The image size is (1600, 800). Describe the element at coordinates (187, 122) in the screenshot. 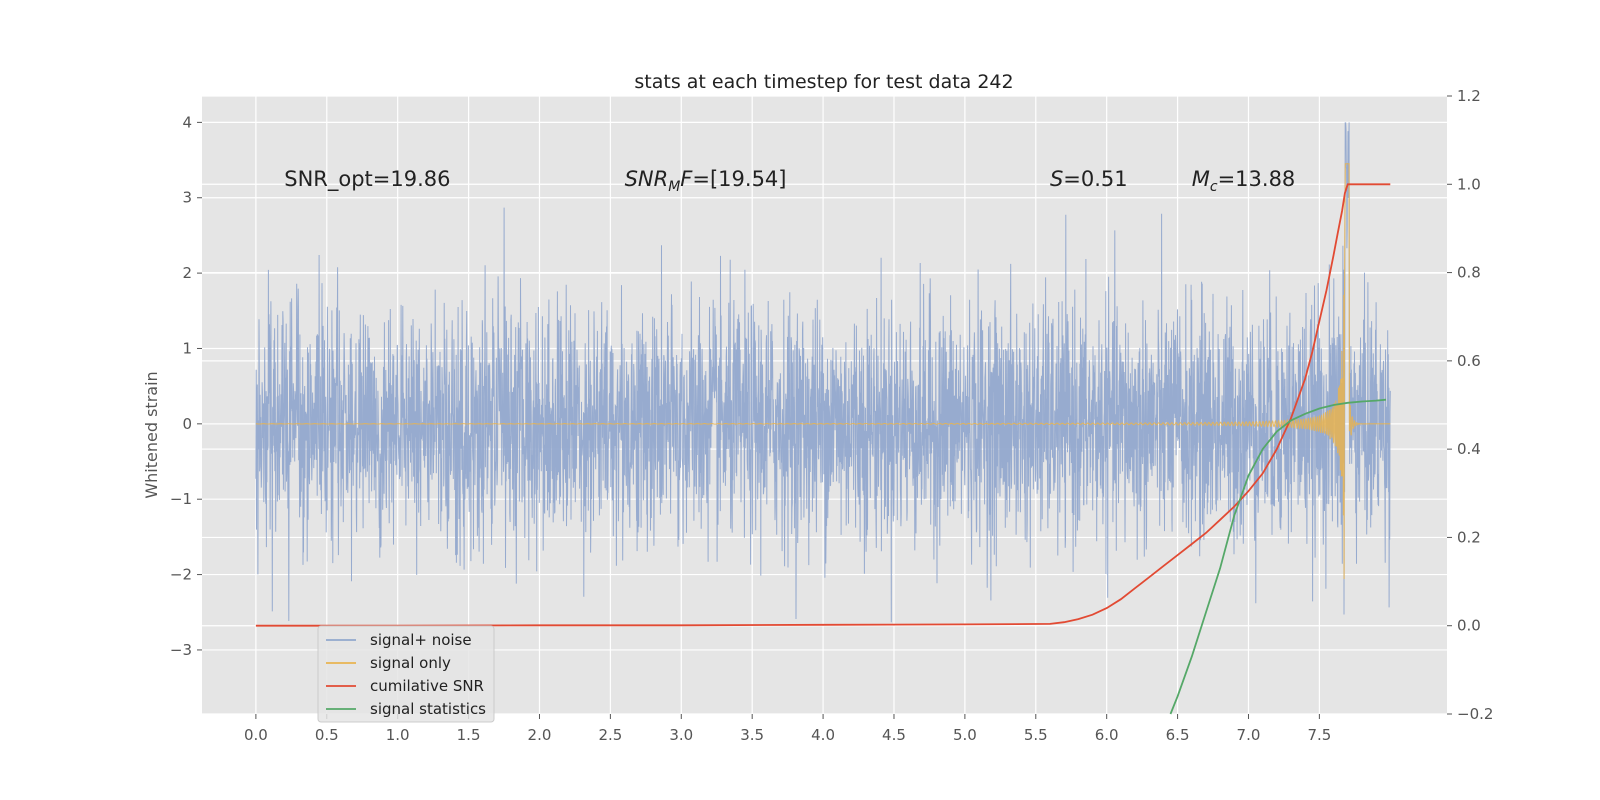

I see `y-tick-label: 4` at that location.